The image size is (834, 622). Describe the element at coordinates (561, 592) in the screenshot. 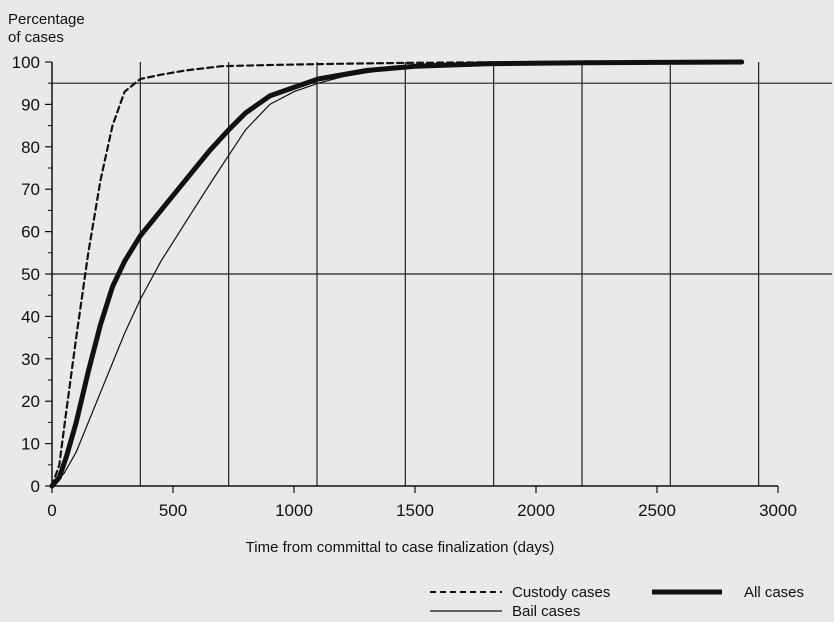

I see `legend-label-custody: Custody cases` at that location.